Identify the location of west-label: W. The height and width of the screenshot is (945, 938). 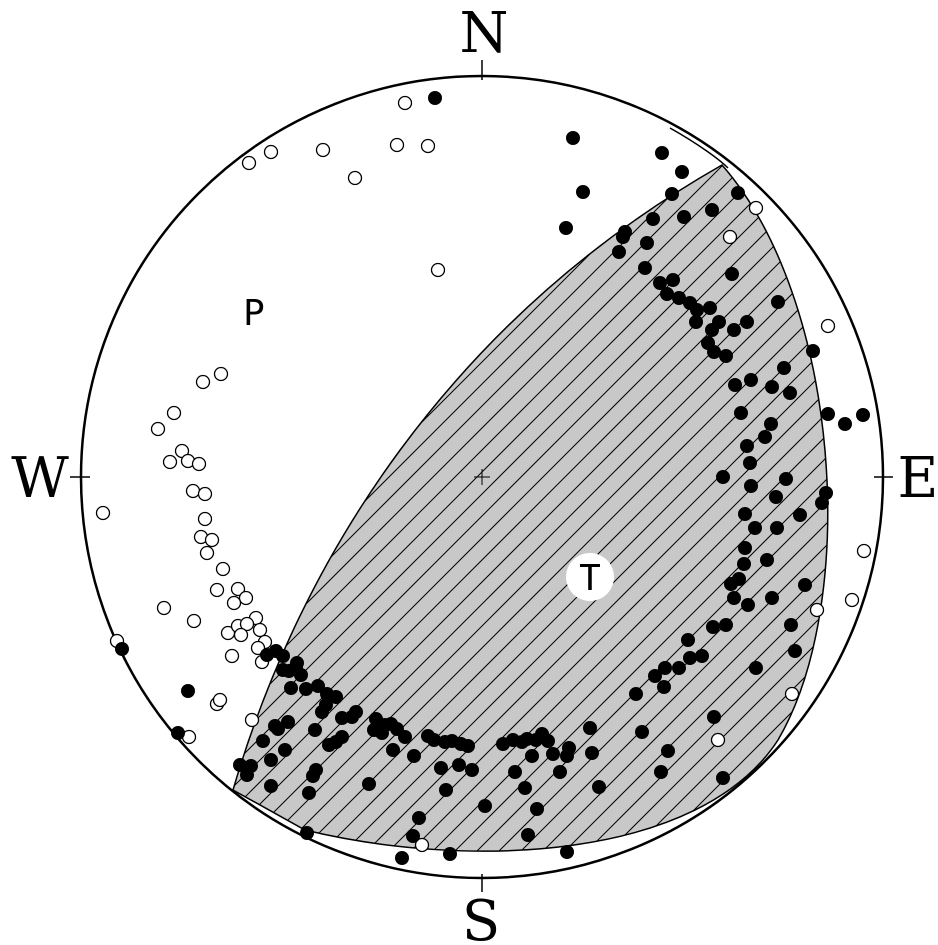
(40, 478).